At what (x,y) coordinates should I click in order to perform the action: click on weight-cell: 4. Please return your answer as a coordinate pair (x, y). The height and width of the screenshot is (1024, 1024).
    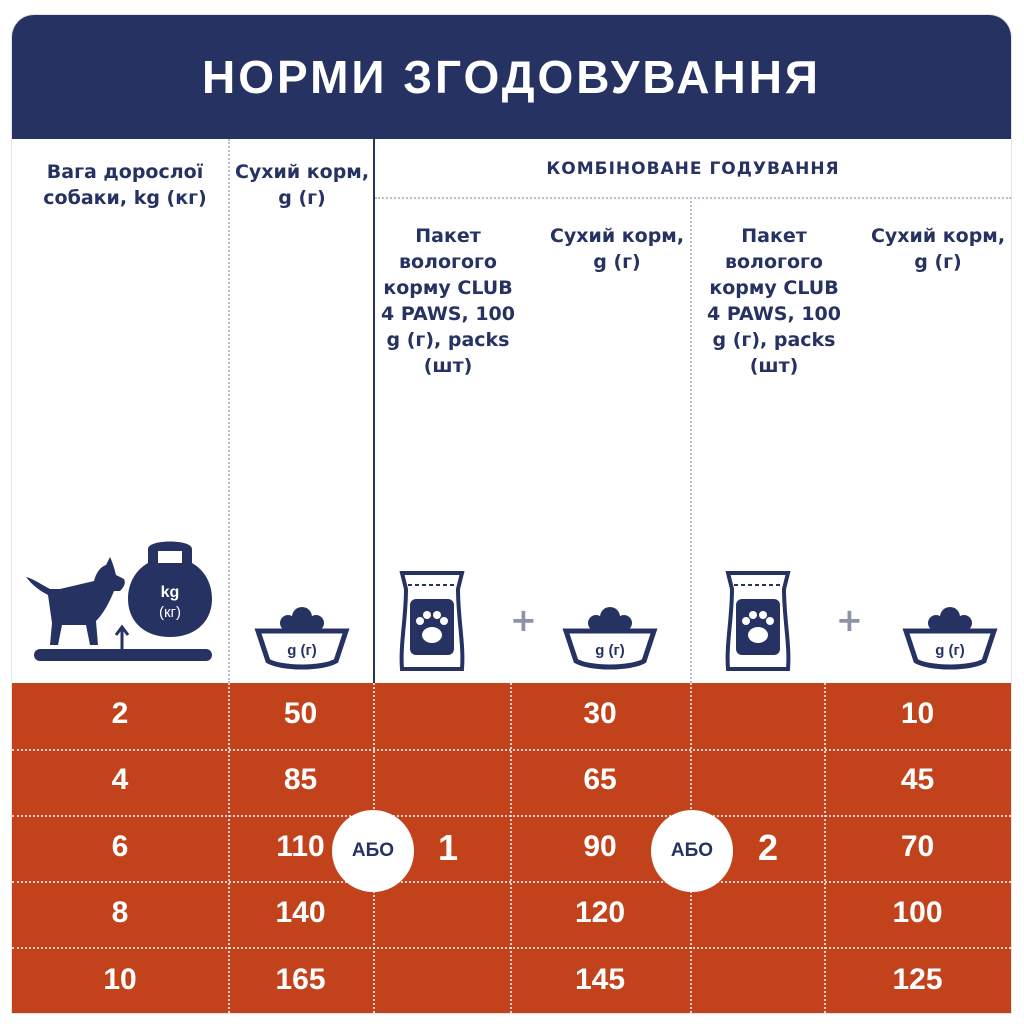
    Looking at the image, I should click on (120, 779).